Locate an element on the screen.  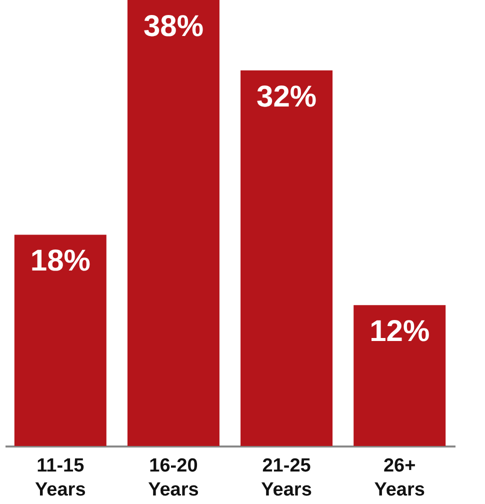
data-label: 18% is located at coordinates (60, 261).